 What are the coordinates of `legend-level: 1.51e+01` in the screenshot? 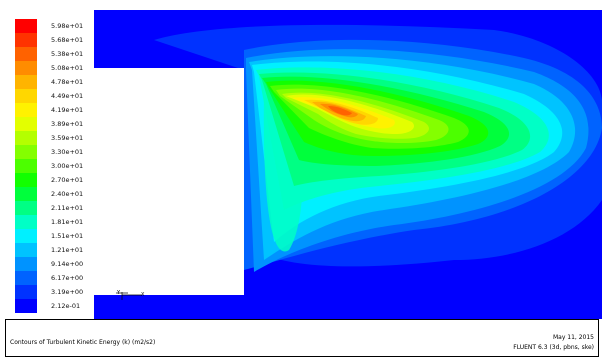 It's located at (50, 236).